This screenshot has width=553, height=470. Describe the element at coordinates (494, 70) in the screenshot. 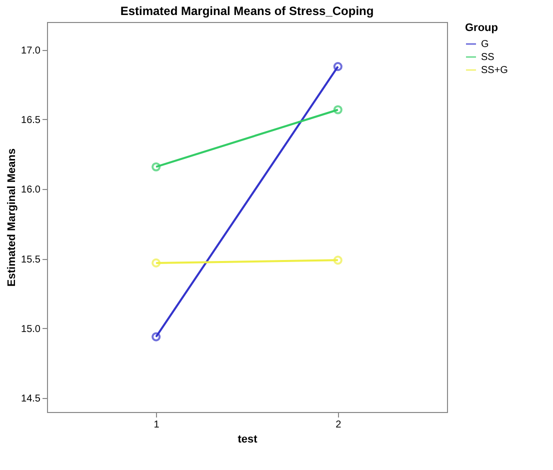

I see `legend-label: SS+G` at that location.